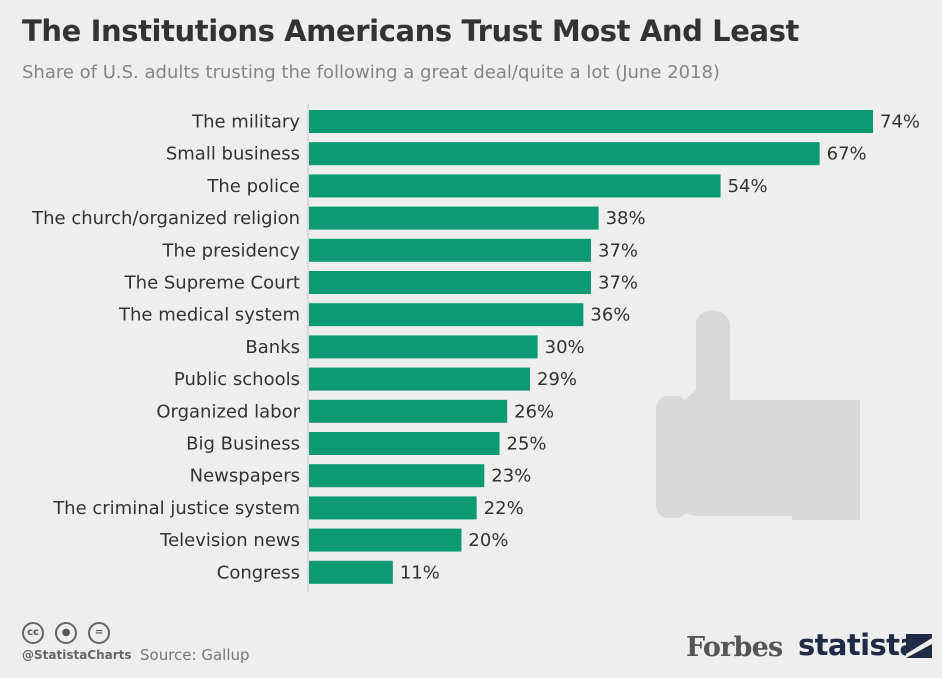 This screenshot has width=942, height=678. I want to click on value-label: 20%, so click(488, 540).